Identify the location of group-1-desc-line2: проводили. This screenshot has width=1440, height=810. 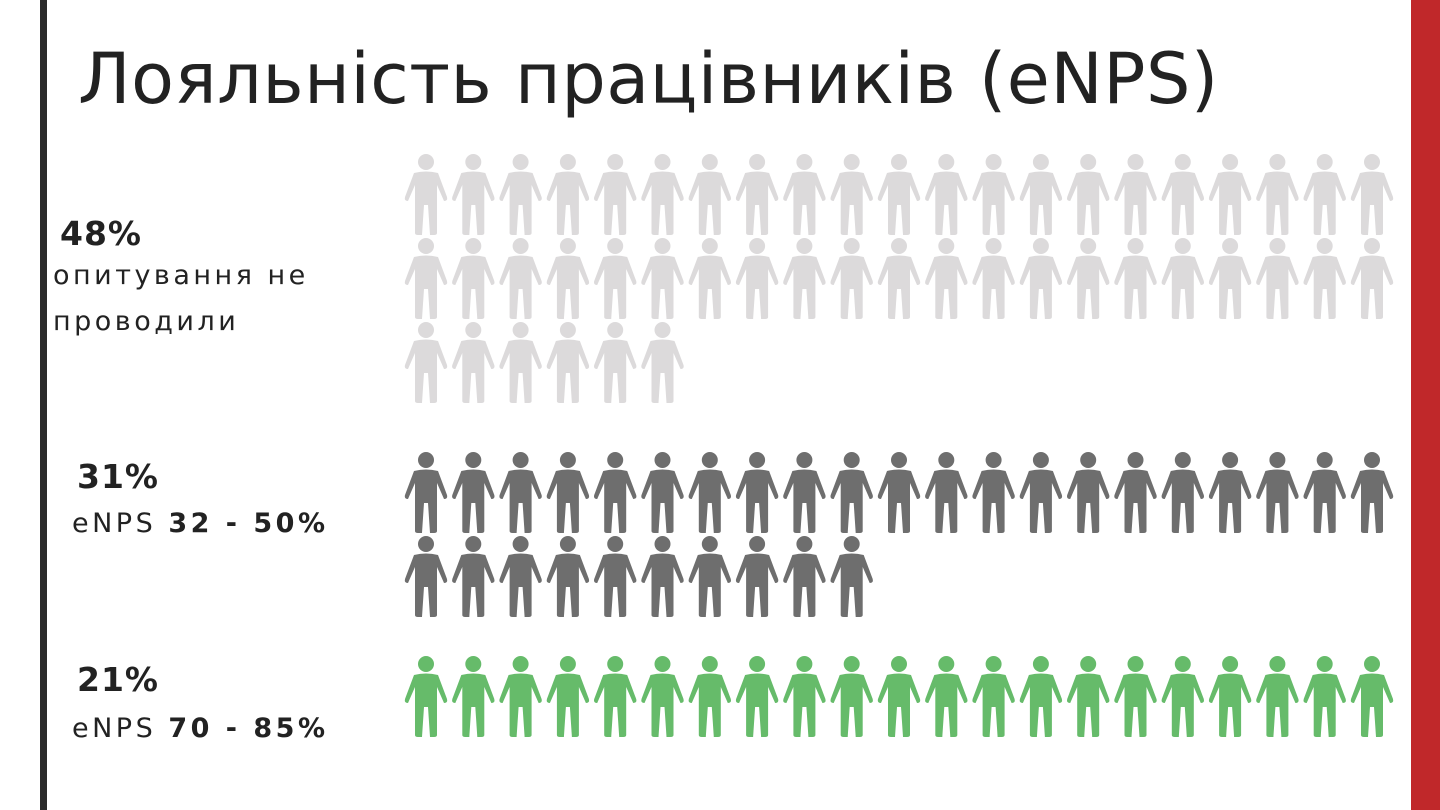
(146, 321).